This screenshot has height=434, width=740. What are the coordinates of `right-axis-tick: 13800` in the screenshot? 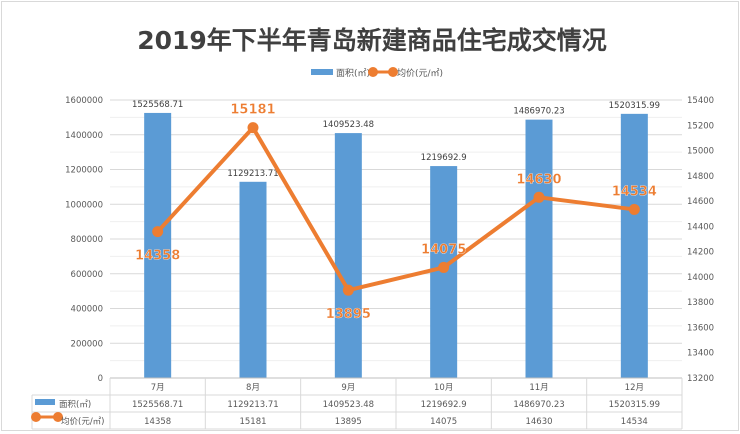 It's located at (700, 303).